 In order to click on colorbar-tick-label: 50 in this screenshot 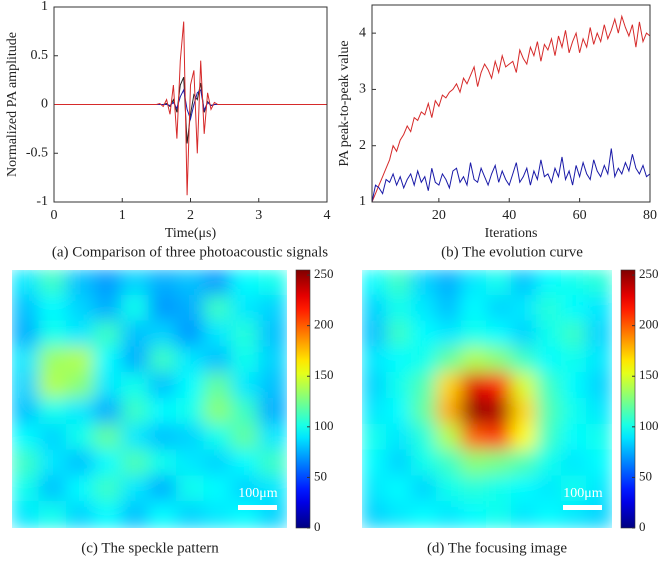, I will do `click(645, 475)`.